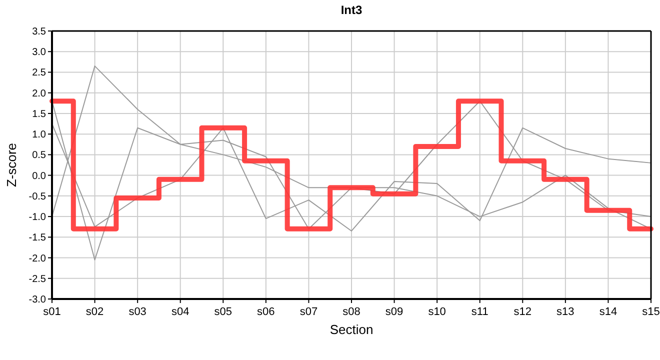  I want to click on x-tick-label: s08, so click(351, 312).